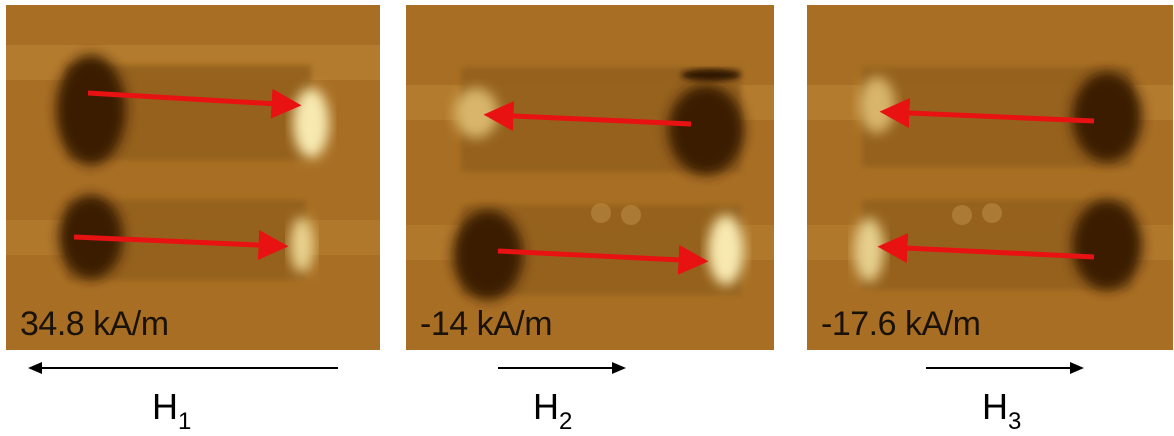 The height and width of the screenshot is (436, 1174). I want to click on field-value-label: -17.6 kA/m, so click(901, 324).